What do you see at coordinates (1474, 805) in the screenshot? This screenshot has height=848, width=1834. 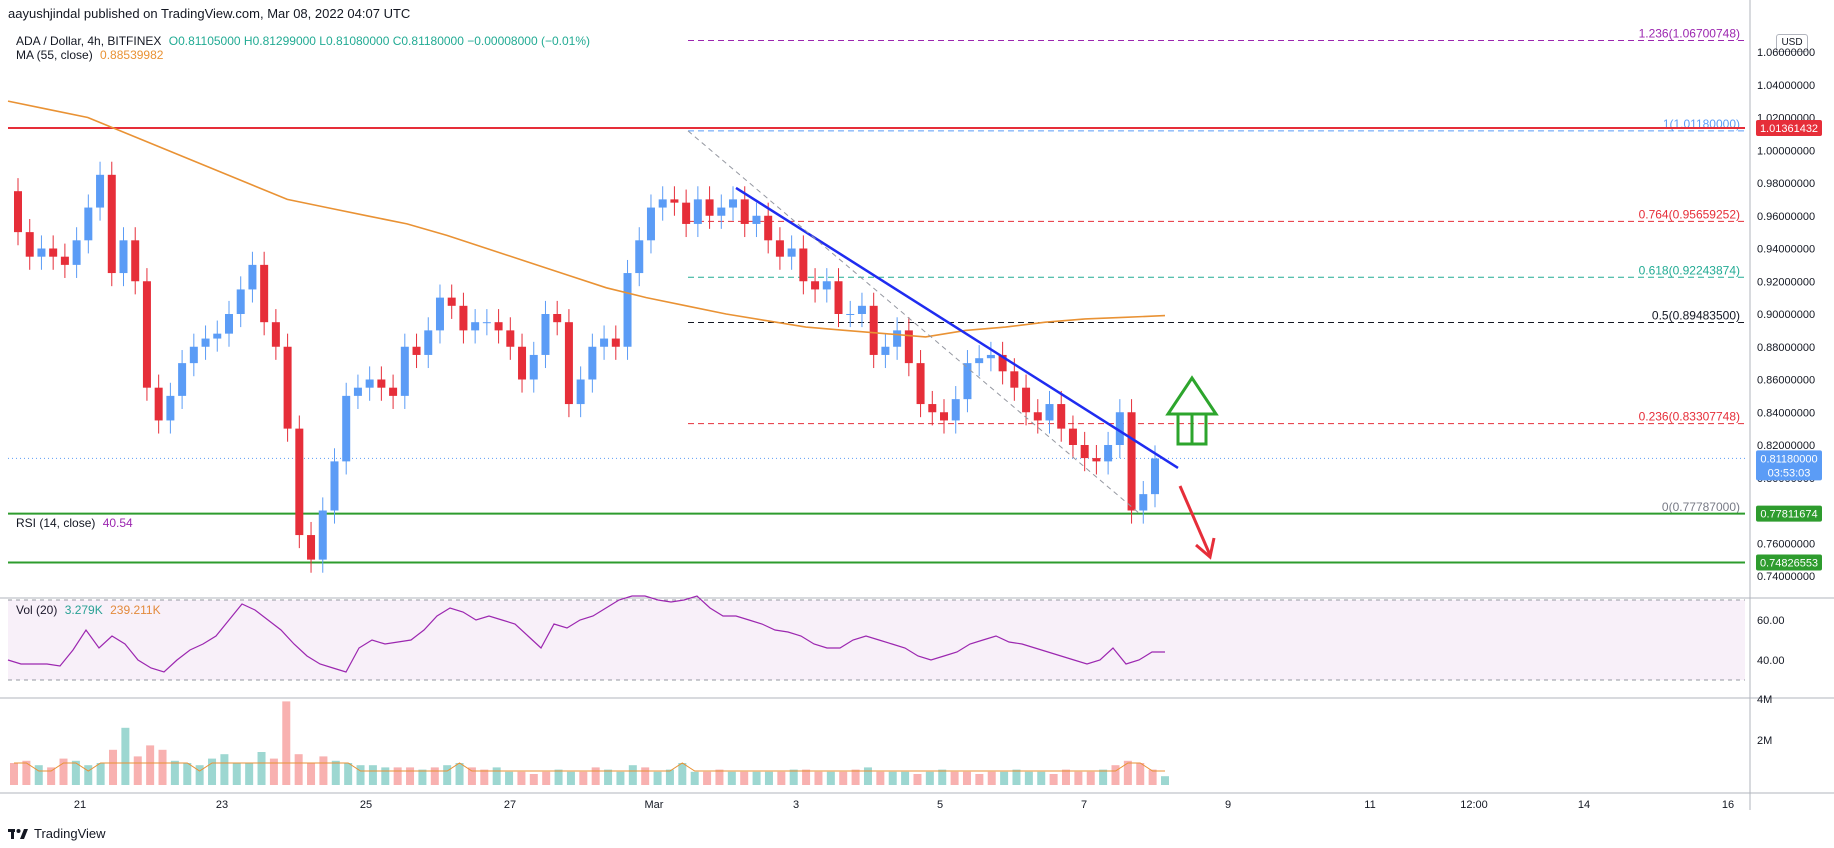 I see `time-tick-label: 12:00` at bounding box center [1474, 805].